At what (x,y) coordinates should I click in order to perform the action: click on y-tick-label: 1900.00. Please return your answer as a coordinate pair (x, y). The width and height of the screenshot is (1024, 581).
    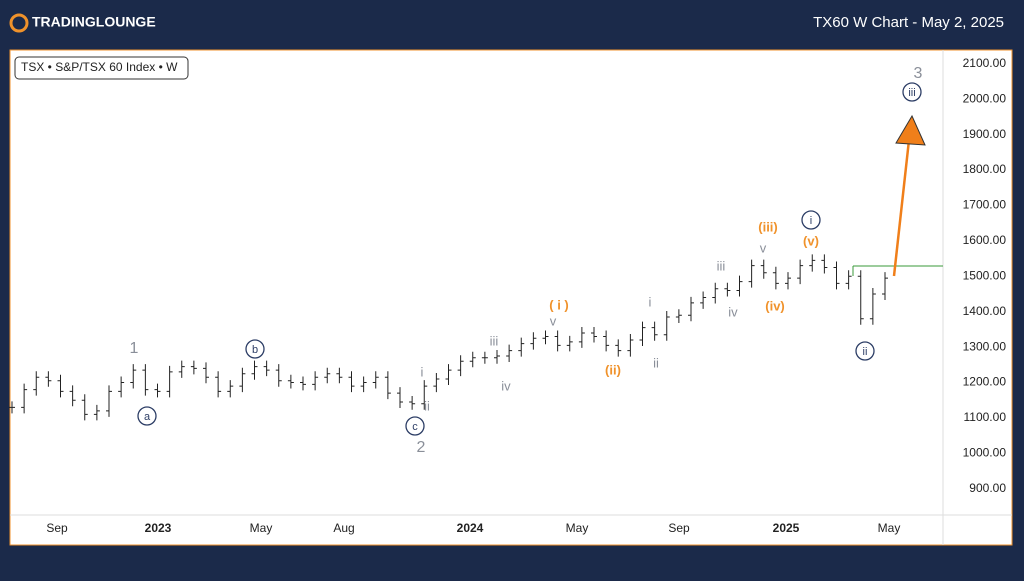
    Looking at the image, I should click on (985, 134).